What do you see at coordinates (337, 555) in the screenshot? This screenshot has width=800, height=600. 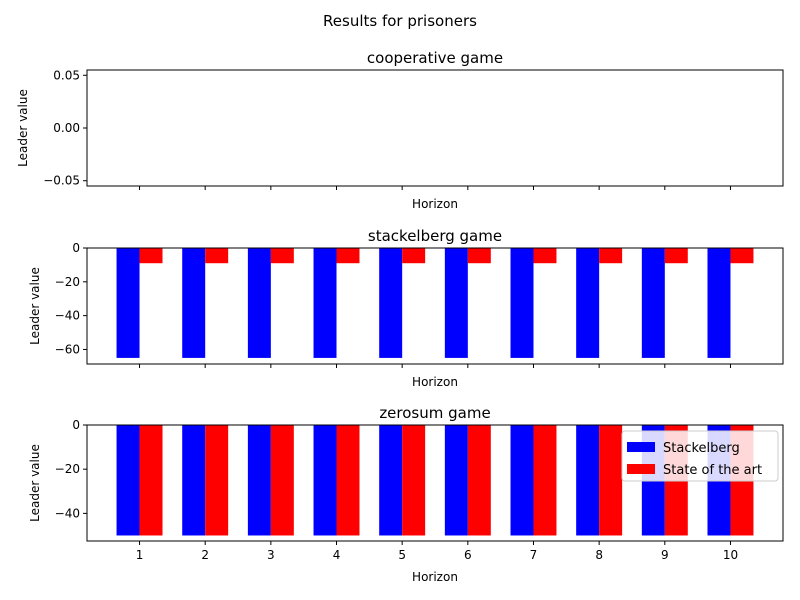 I see `x-tick-label: 4` at bounding box center [337, 555].